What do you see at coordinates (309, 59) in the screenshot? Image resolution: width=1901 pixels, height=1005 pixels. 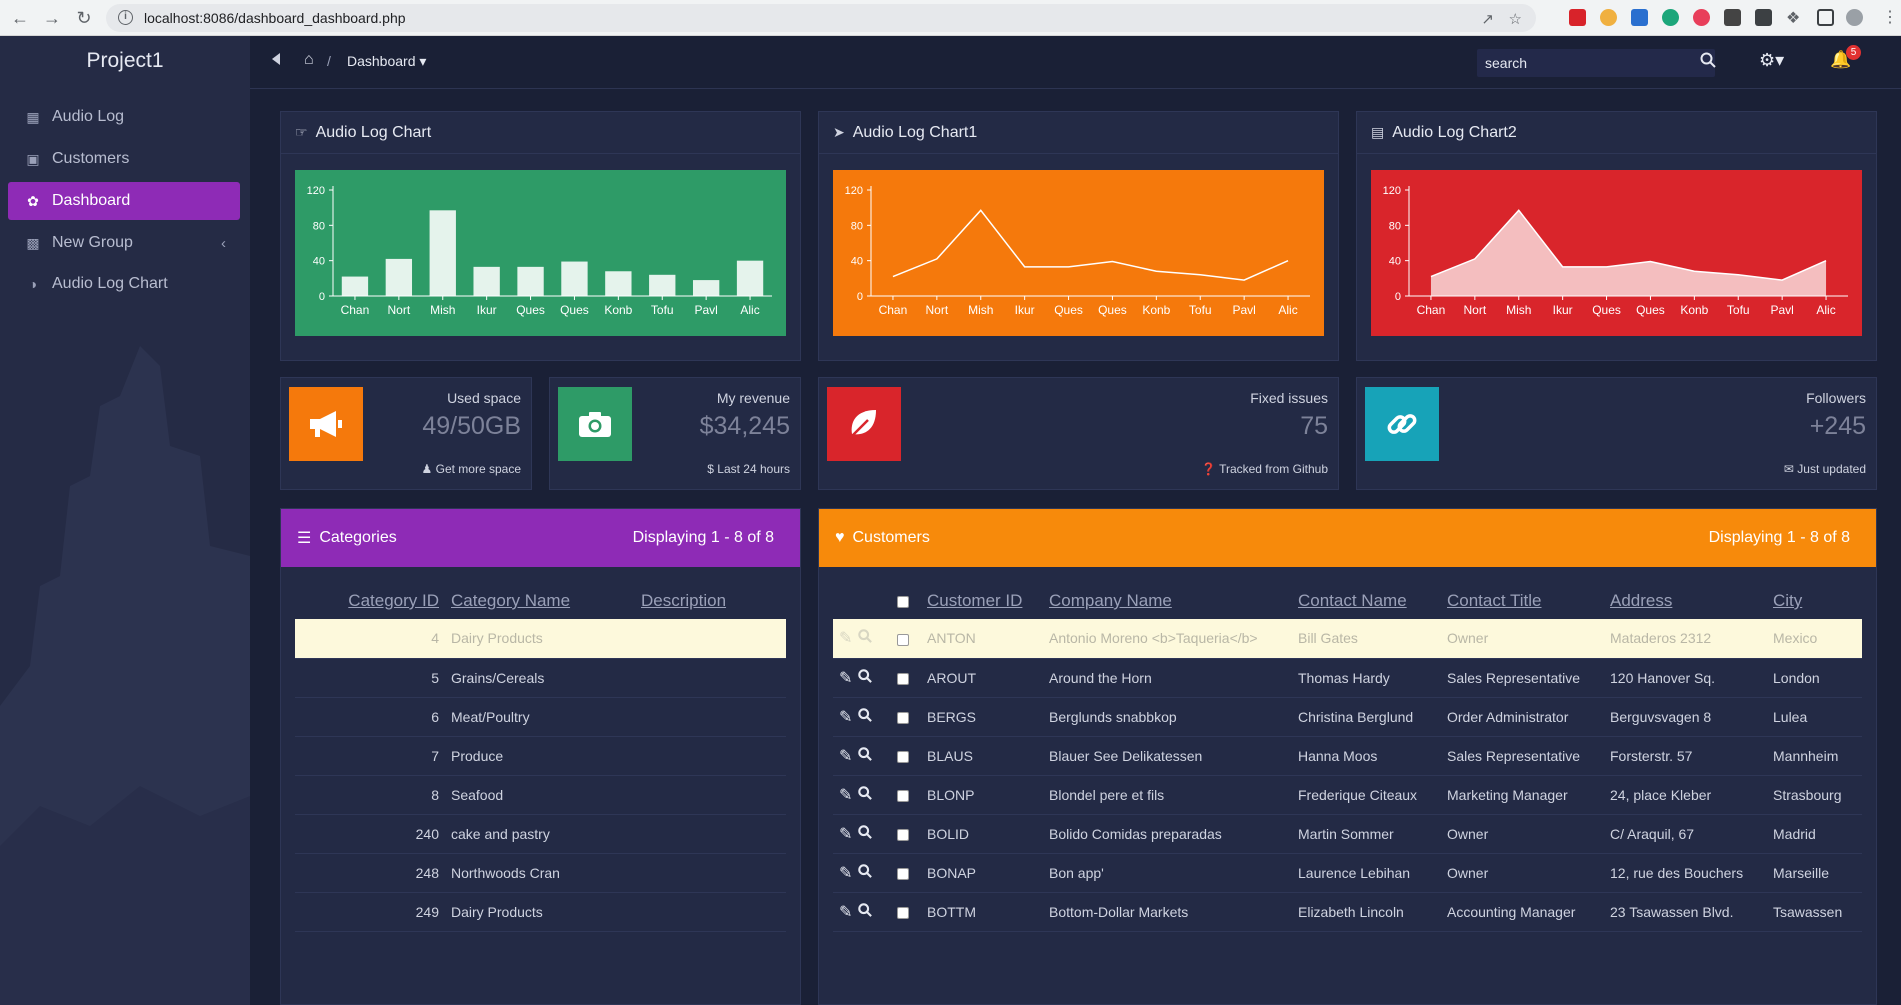 I see `home-icon: ⌂` at bounding box center [309, 59].